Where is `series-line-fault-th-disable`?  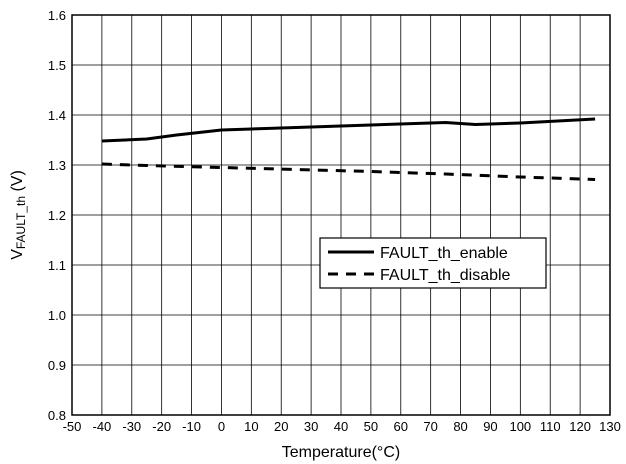
series-line-fault-th-disable is located at coordinates (348, 171).